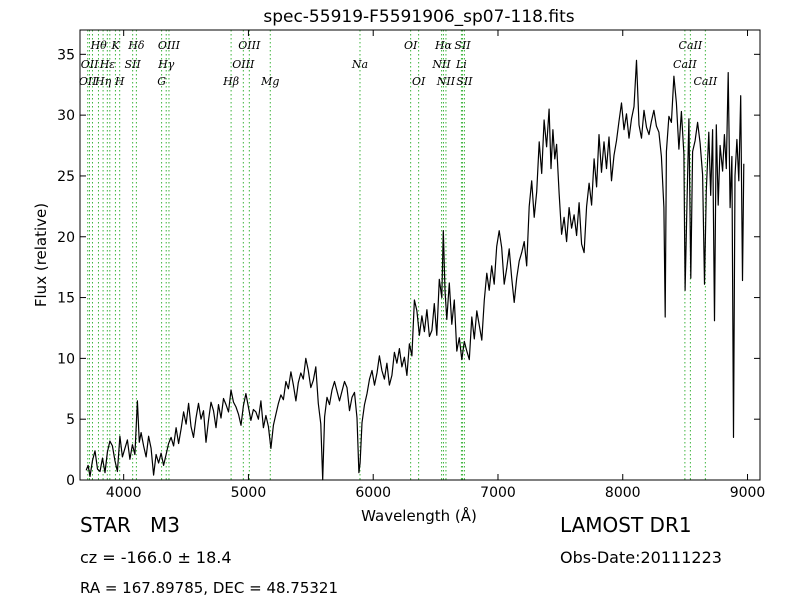 Image resolution: width=800 pixels, height=600 pixels. Describe the element at coordinates (641, 557) in the screenshot. I see `observation-date: Obs-Date:20111223` at that location.